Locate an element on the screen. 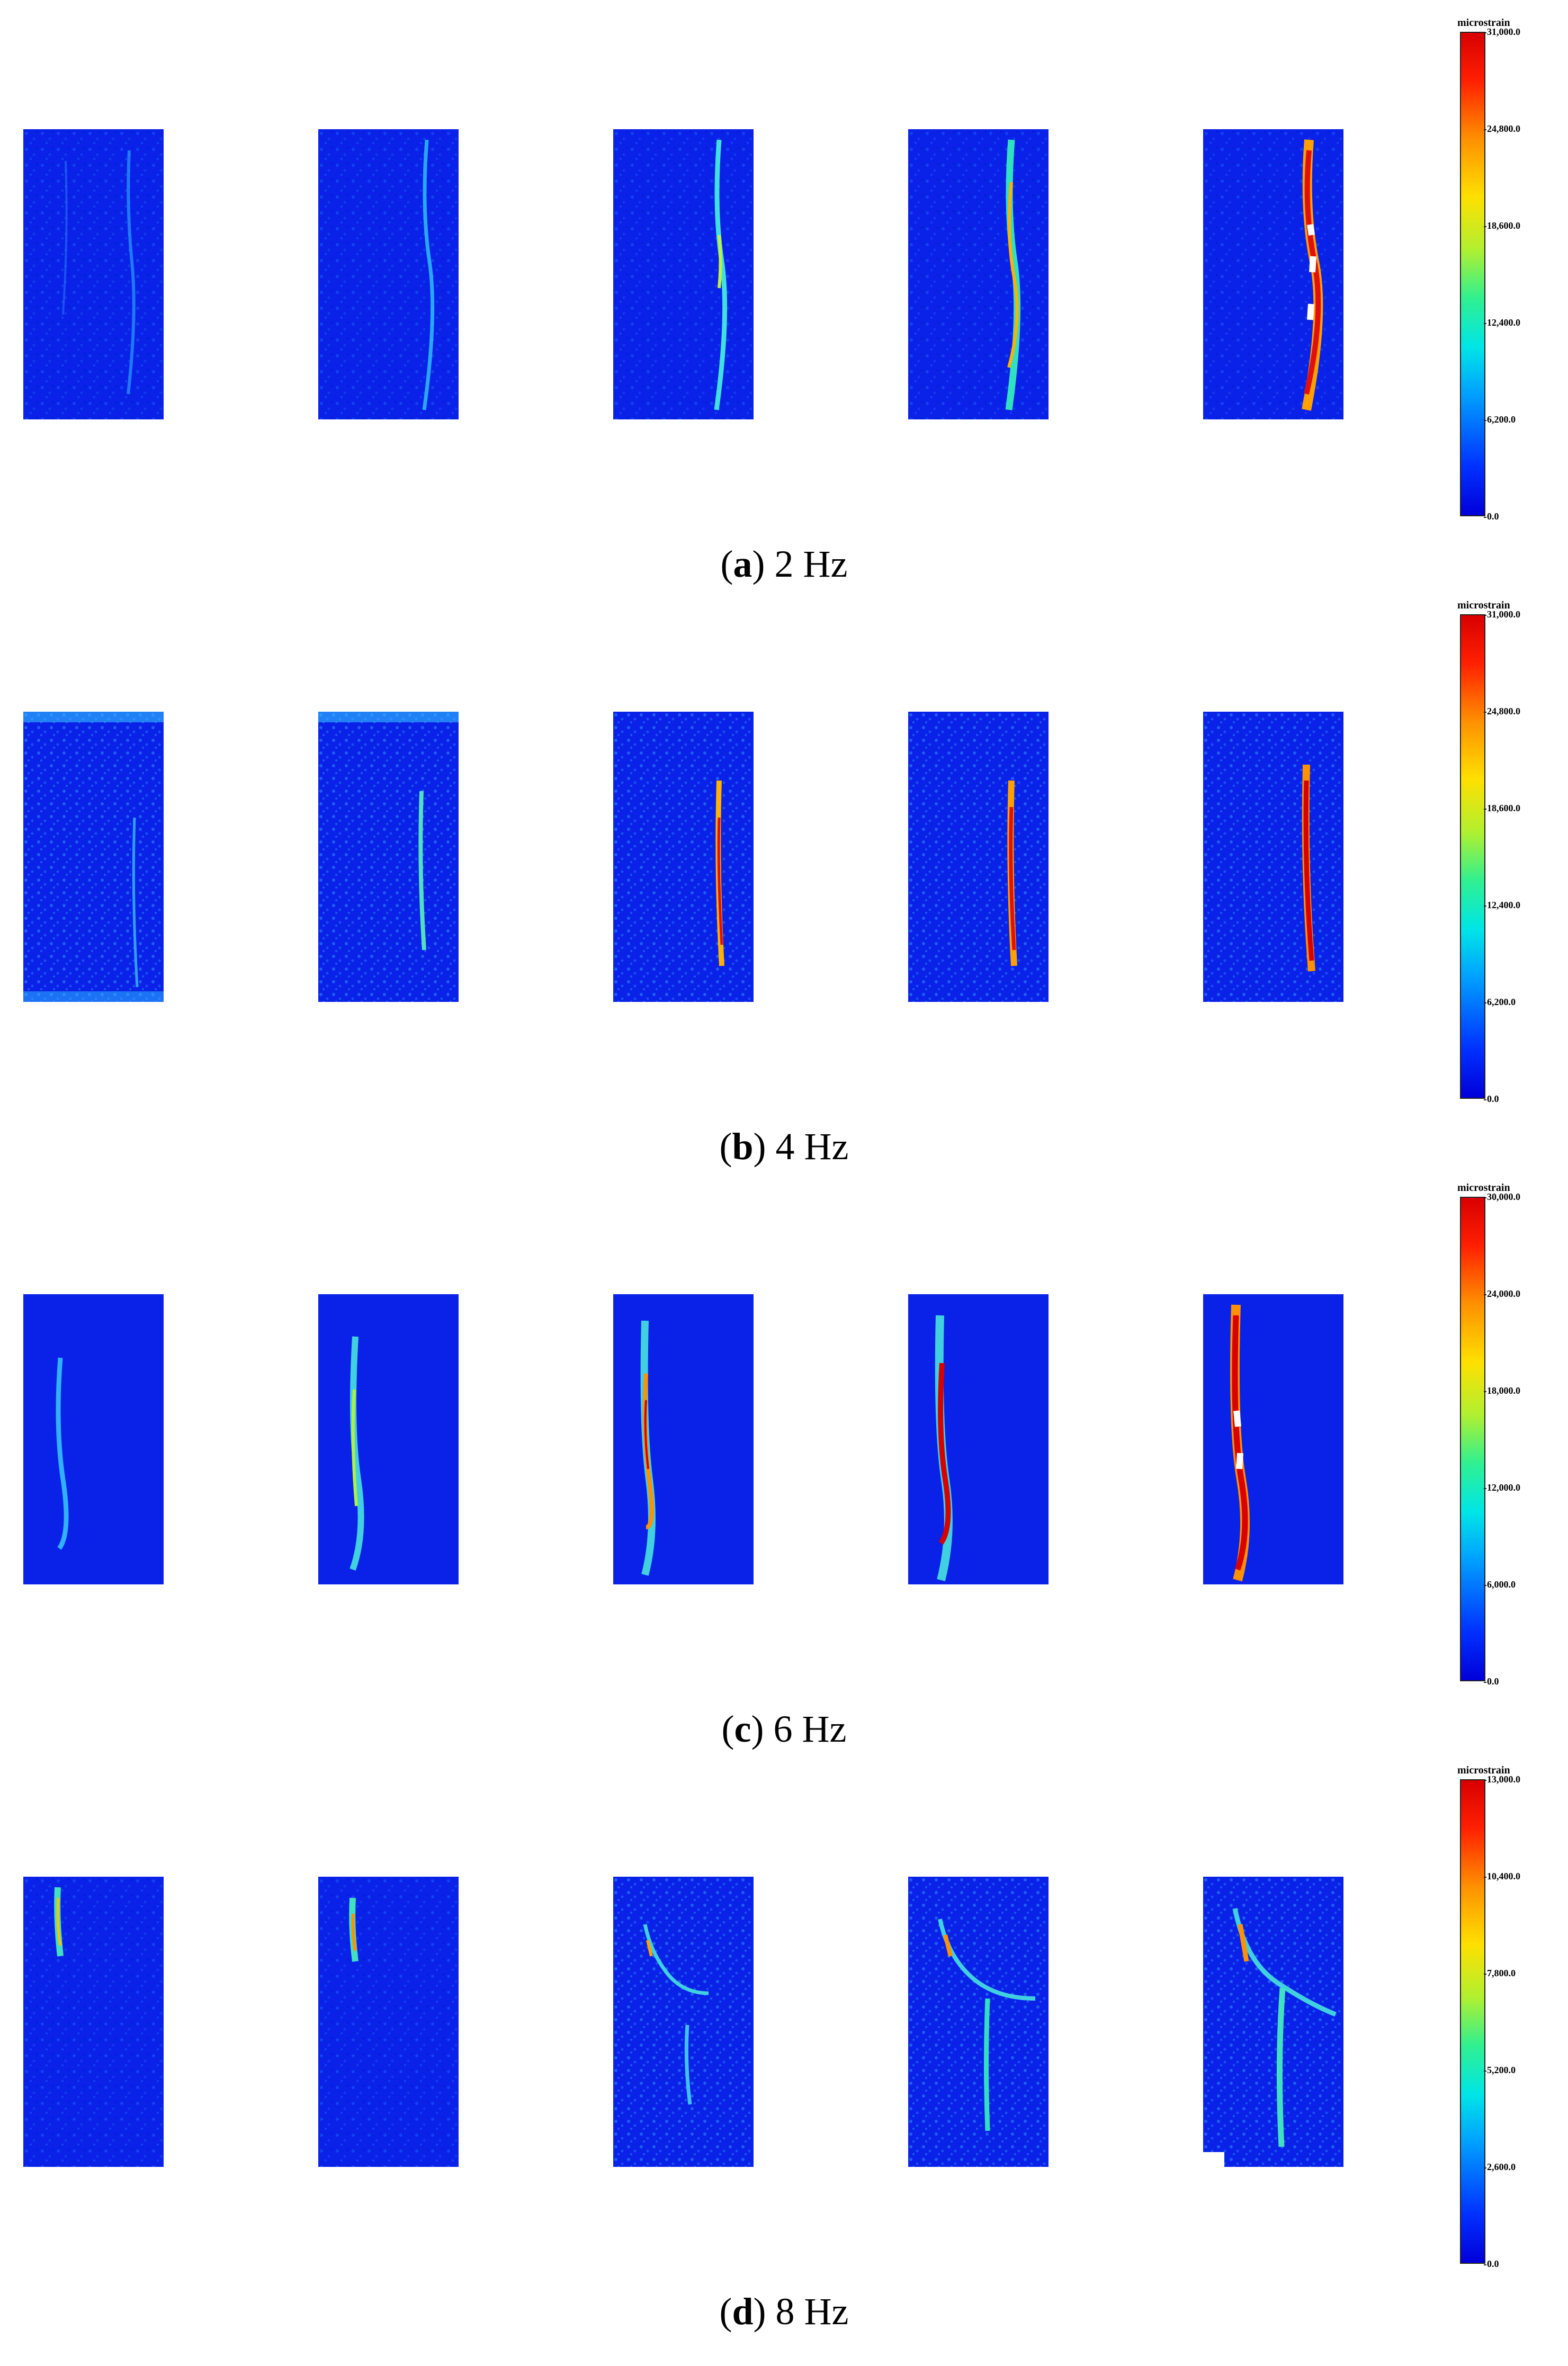 Image resolution: width=1568 pixels, height=2366 pixels. colorbar-tick: 6,000.0 is located at coordinates (1500, 1584).